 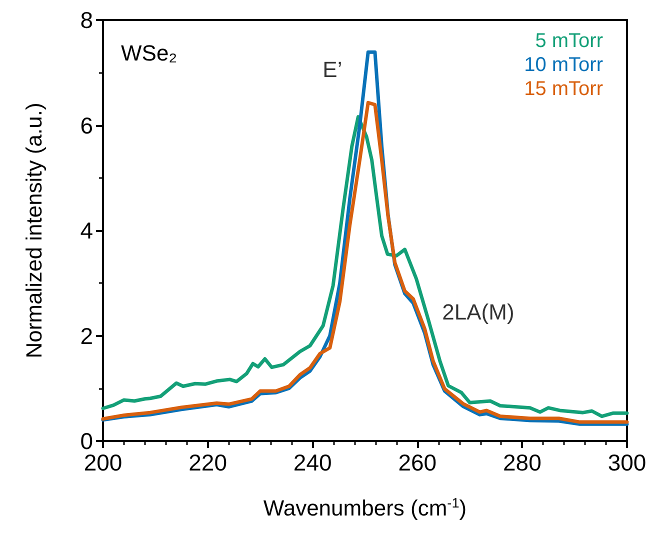 What do you see at coordinates (478, 312) in the screenshot?
I see `annotation: 2LA(M)` at bounding box center [478, 312].